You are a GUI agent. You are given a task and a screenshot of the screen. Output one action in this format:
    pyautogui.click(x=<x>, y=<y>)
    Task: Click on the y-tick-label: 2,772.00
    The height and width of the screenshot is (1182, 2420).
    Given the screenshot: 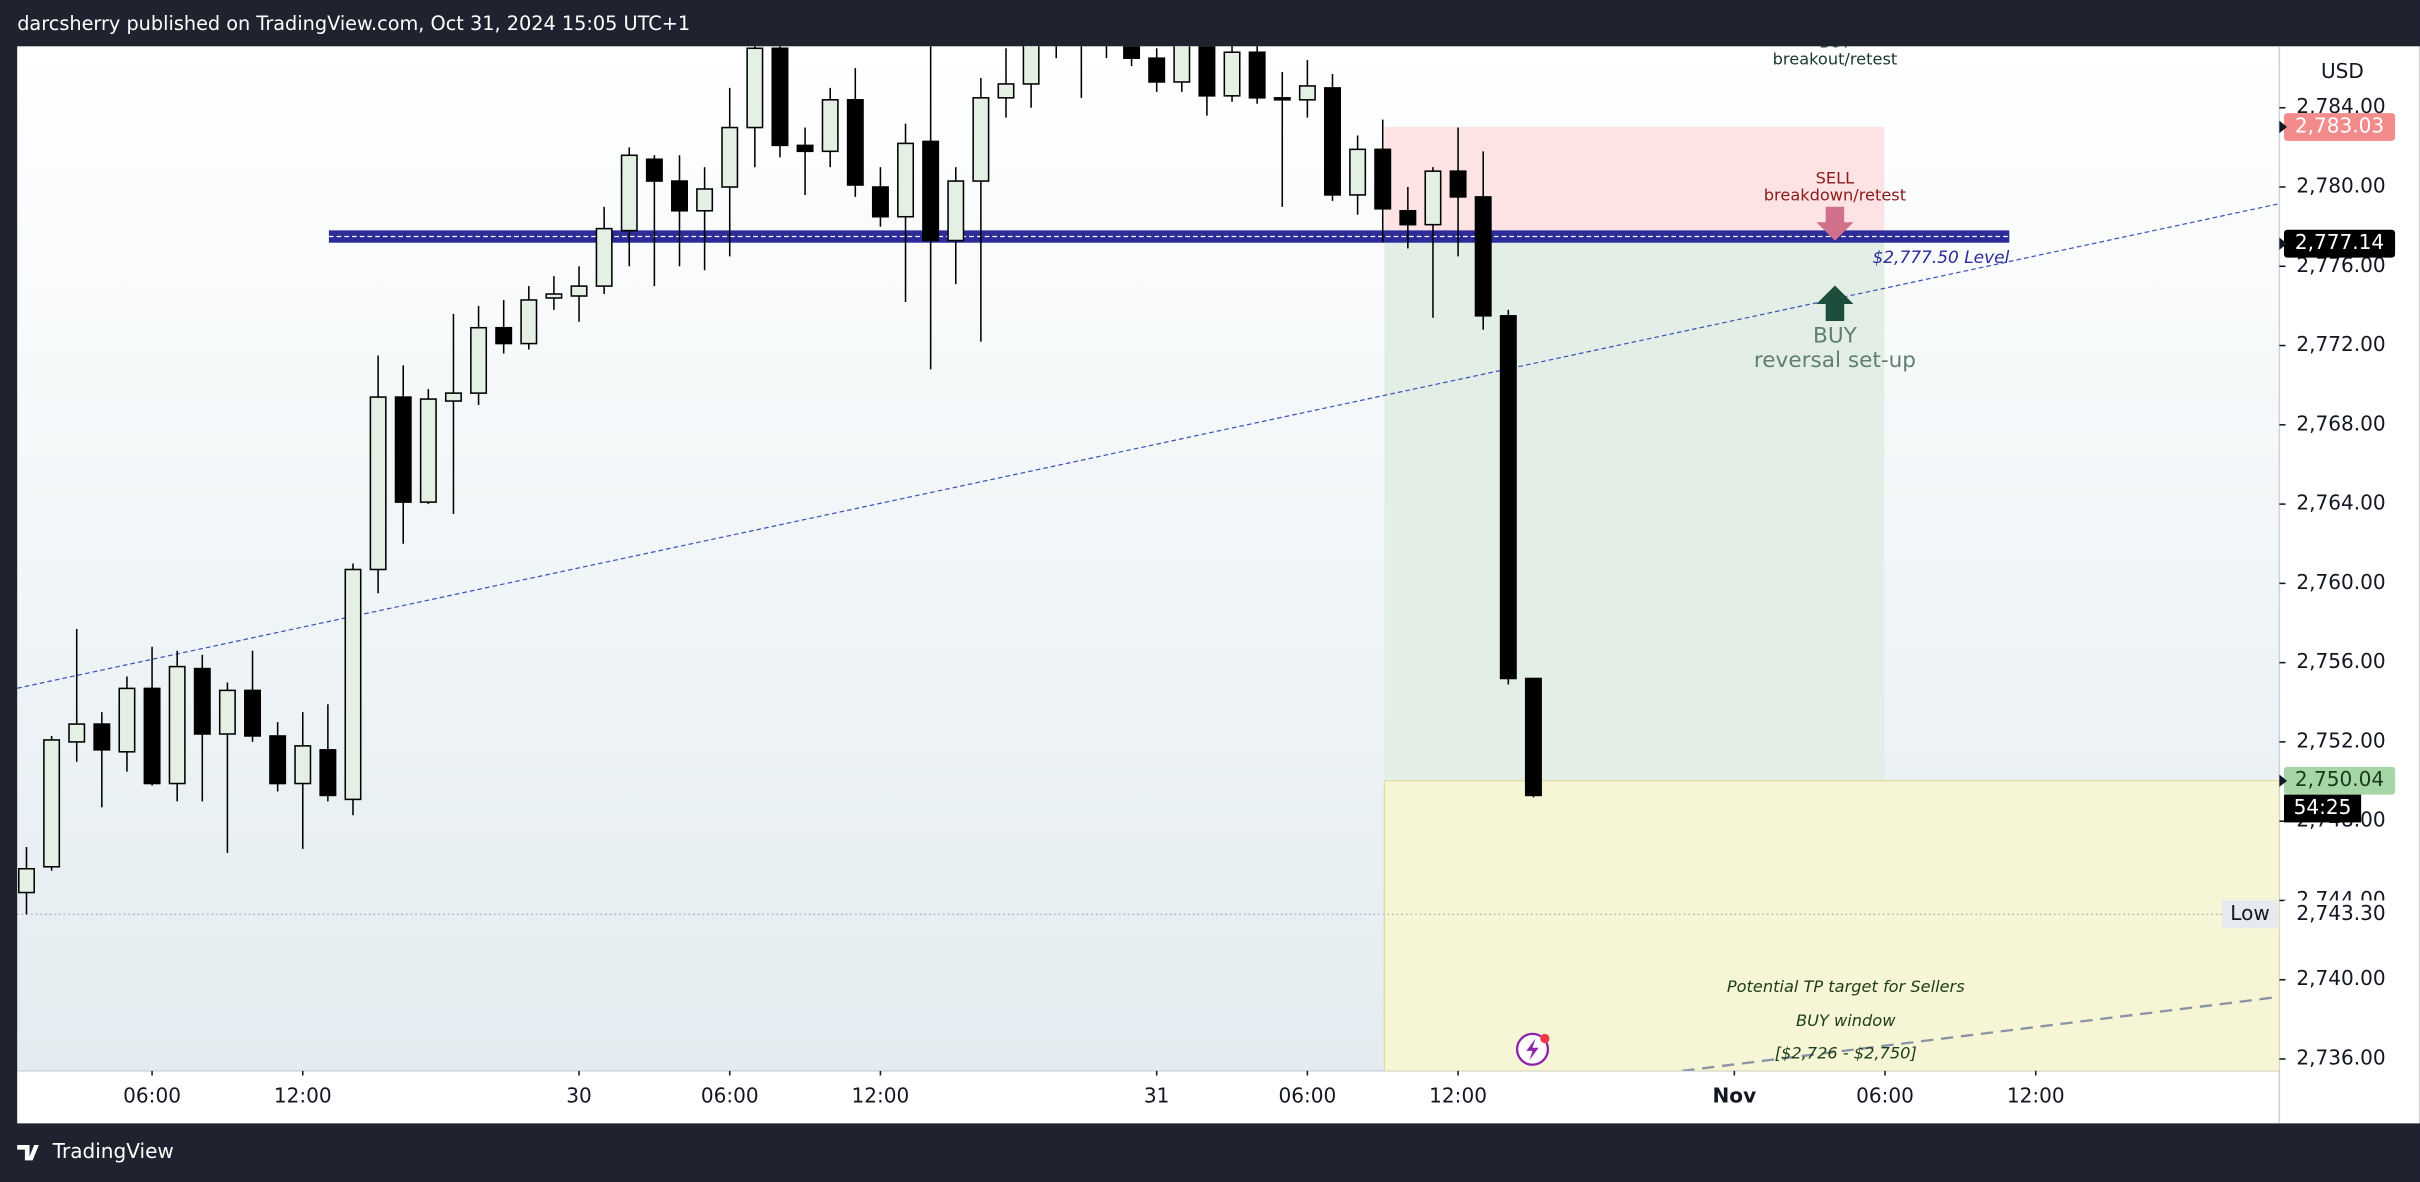 What is the action you would take?
    pyautogui.click(x=2340, y=344)
    